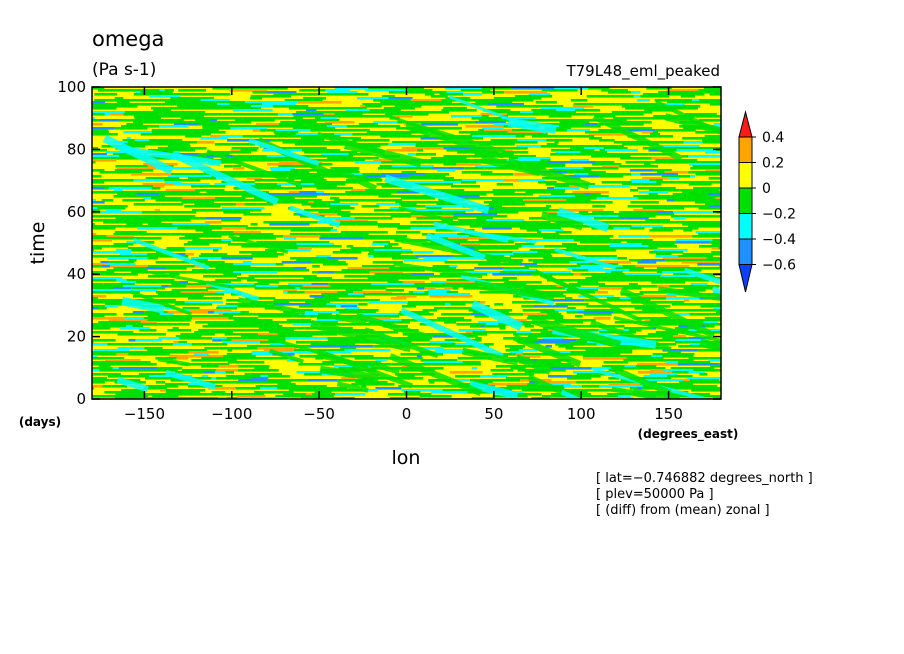 Image resolution: width=904 pixels, height=654 pixels. Describe the element at coordinates (124, 70) in the screenshot. I see `chart-units: (Pa s-1)` at that location.